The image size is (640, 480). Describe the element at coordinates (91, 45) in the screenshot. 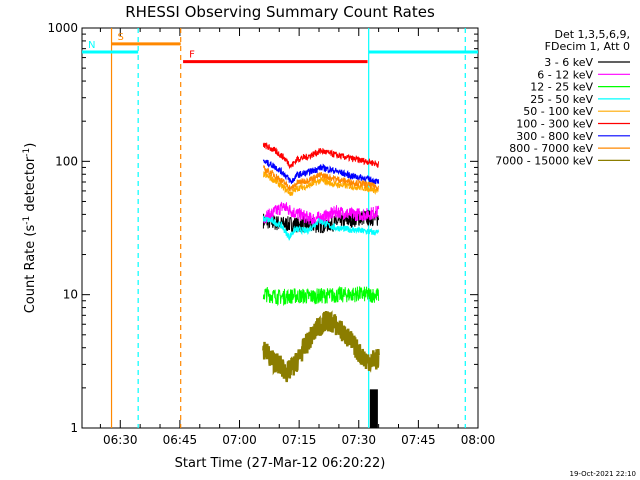

I see `annotation-label-n: N` at that location.